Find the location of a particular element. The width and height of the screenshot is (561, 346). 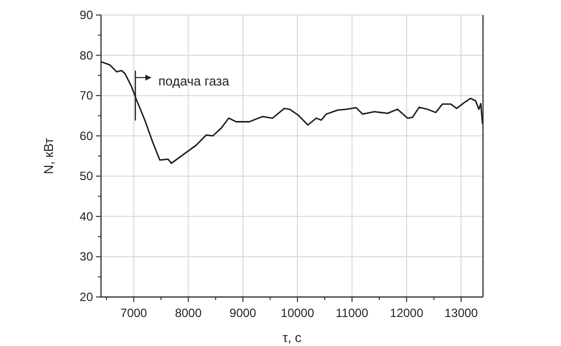

y-tick-label: 60 is located at coordinates (87, 135).